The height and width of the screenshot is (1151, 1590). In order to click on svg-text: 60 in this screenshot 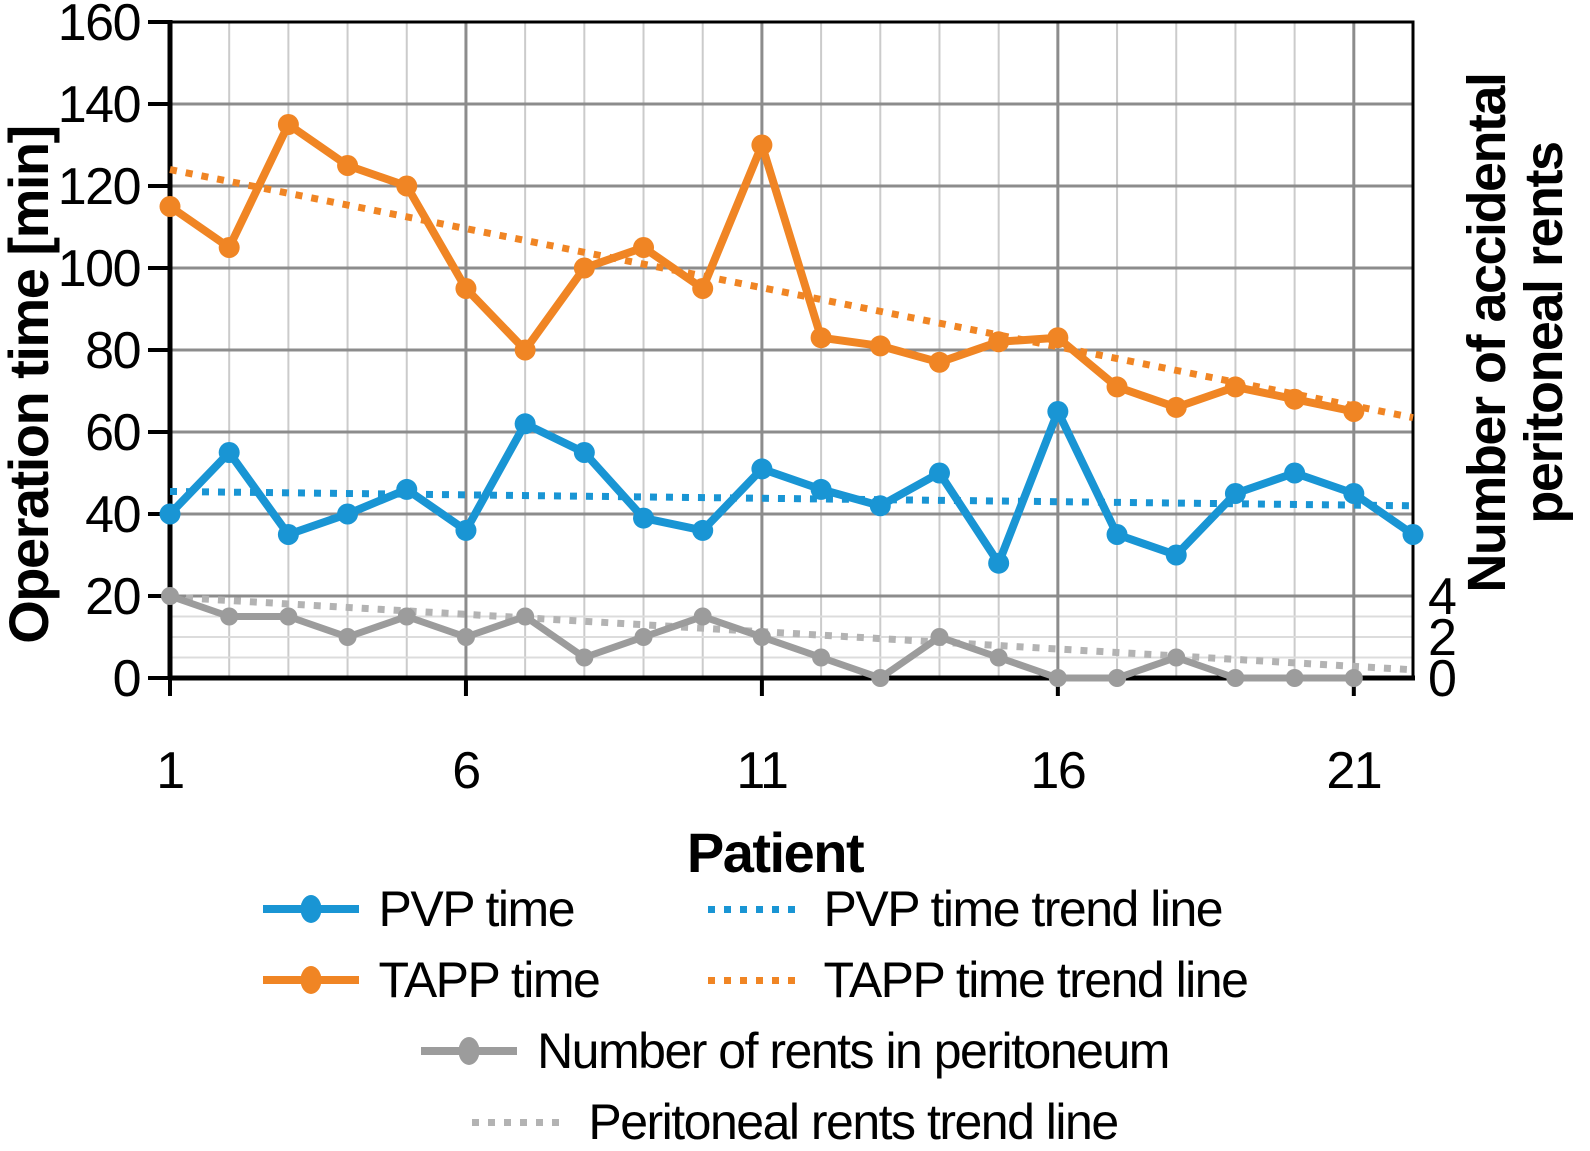, I will do `click(112, 433)`.